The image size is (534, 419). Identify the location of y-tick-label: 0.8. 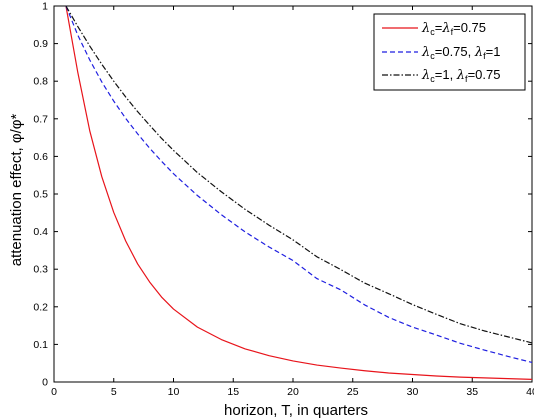
(40, 82).